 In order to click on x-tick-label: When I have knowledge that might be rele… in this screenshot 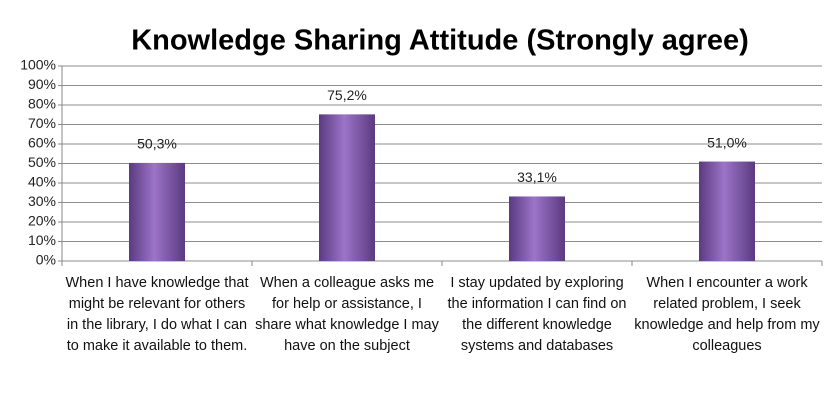, I will do `click(157, 314)`.